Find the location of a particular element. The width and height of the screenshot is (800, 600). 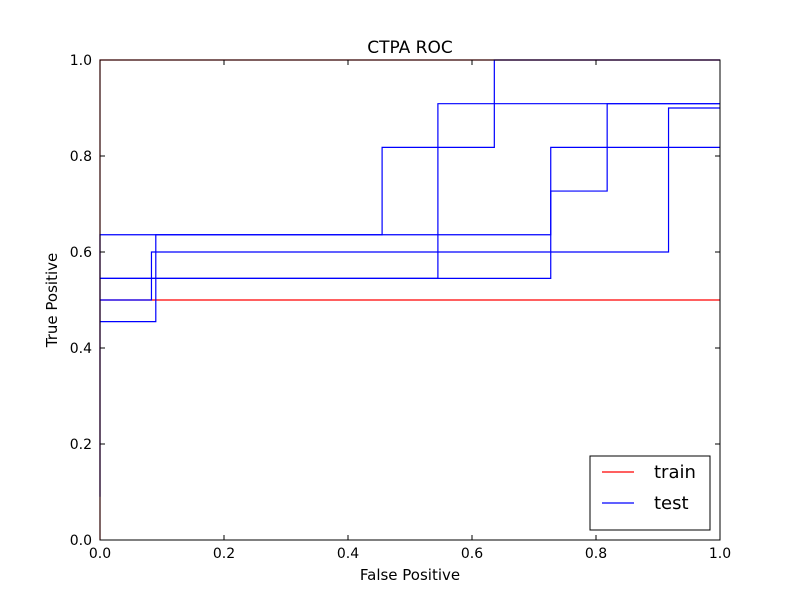

y-tick-label: 1.0 is located at coordinates (81, 61).